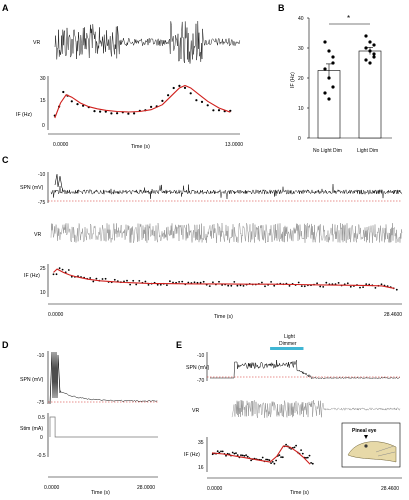 The image size is (409, 500). What do you see at coordinates (179, 345) in the screenshot?
I see `panel-letter-e: E` at bounding box center [179, 345].